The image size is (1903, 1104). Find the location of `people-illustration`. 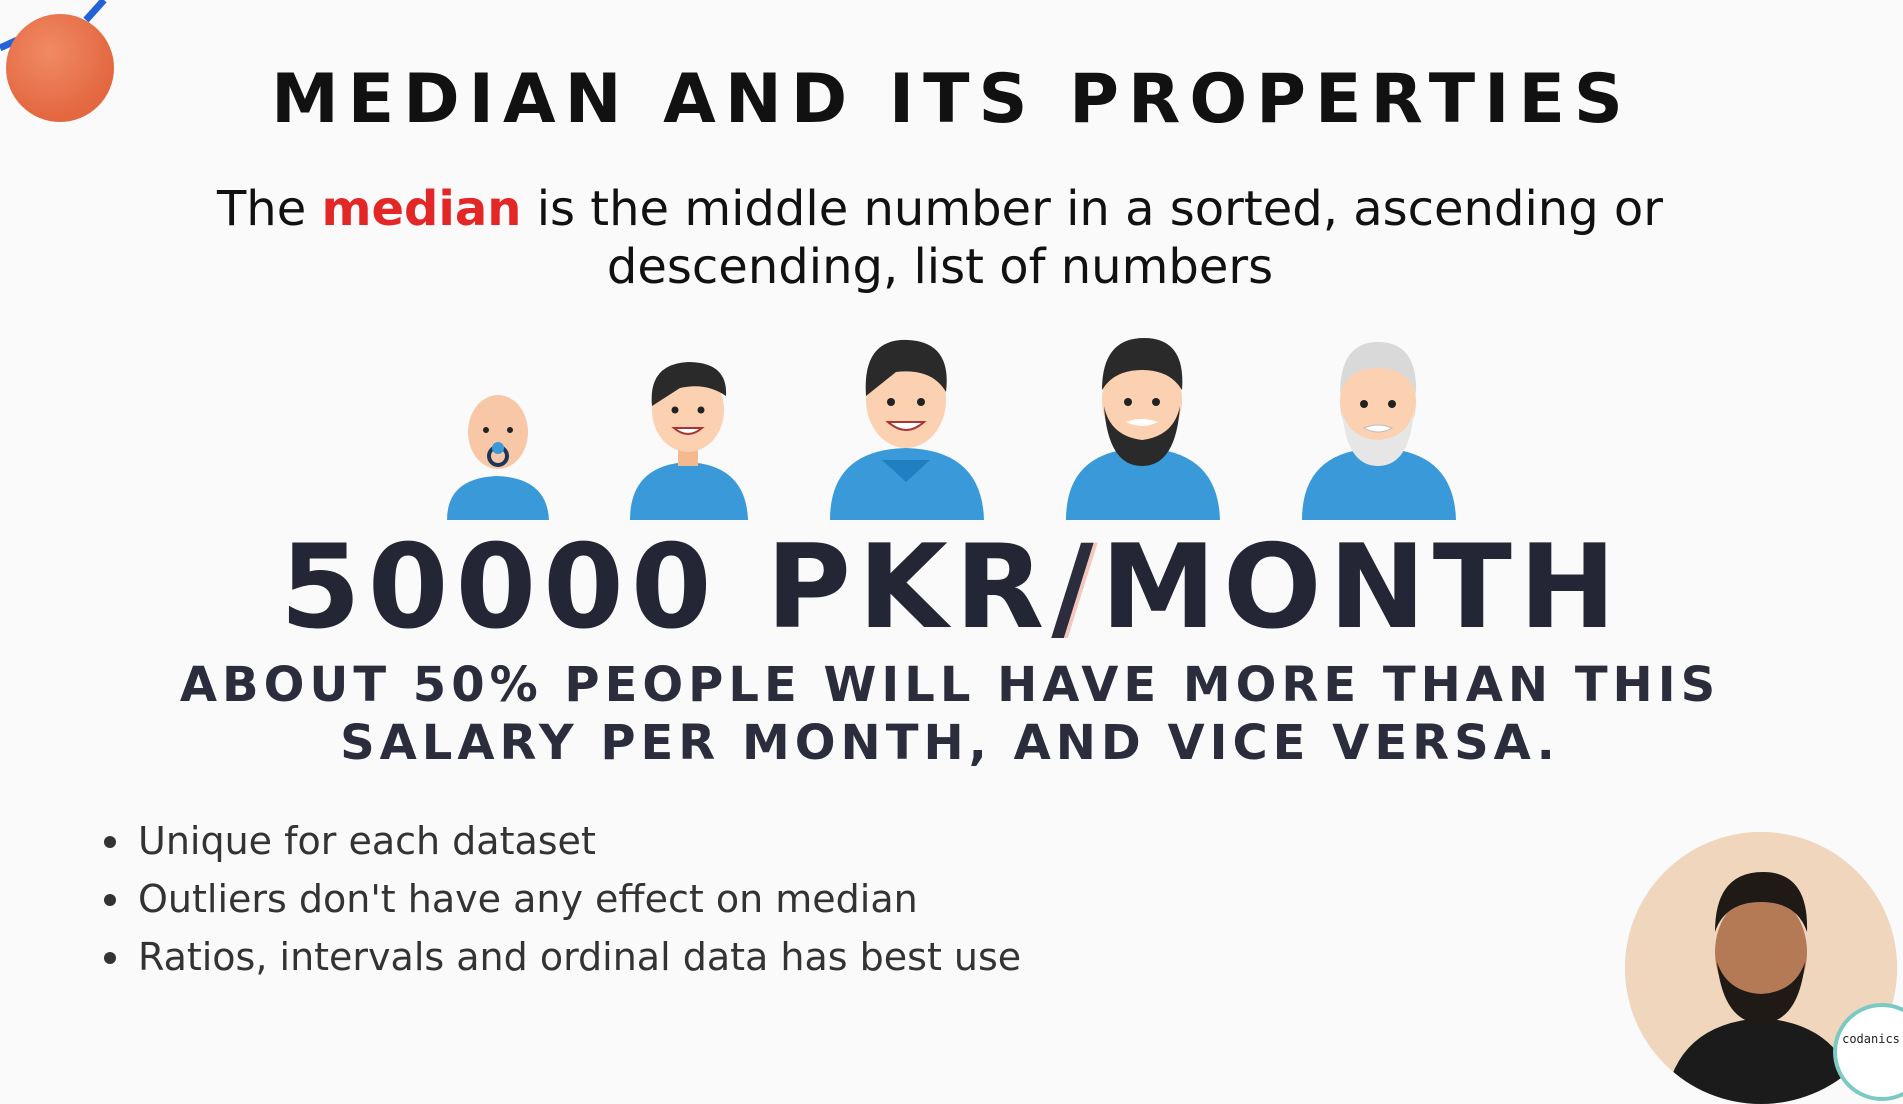

people-illustration is located at coordinates (951, 429).